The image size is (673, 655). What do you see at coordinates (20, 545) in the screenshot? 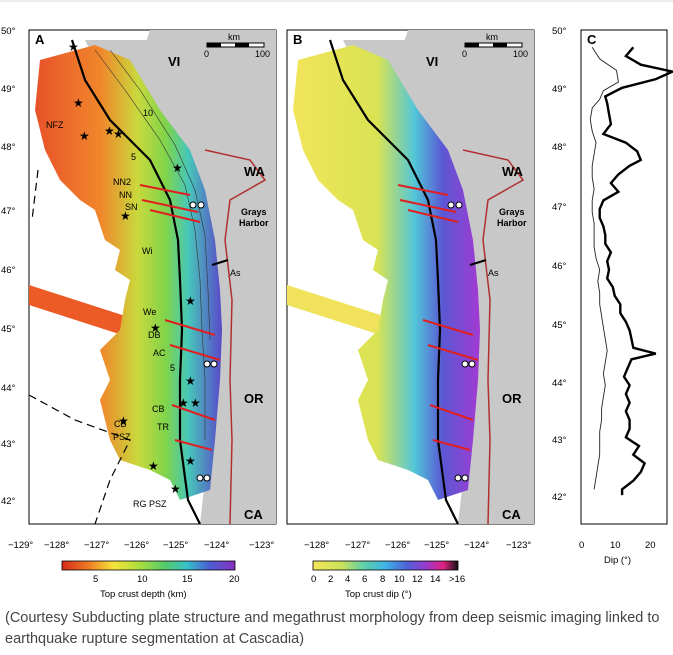
I see `svg-text: −129°` at bounding box center [20, 545].